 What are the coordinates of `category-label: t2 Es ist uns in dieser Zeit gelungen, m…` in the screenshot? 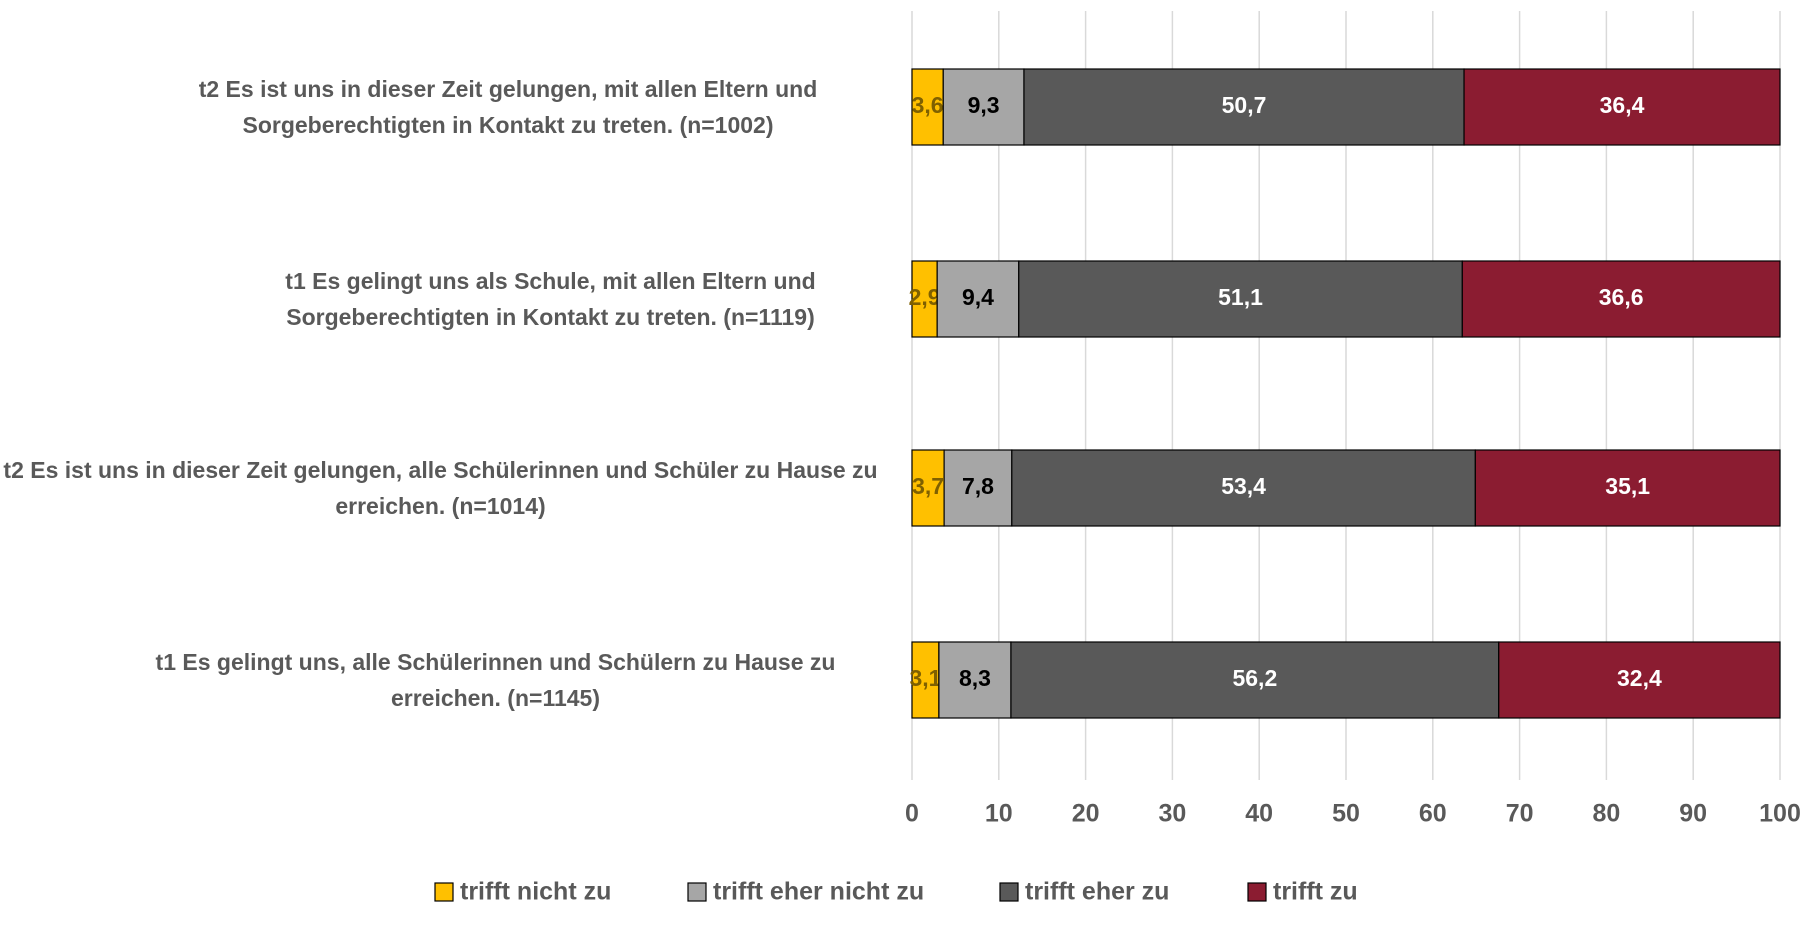 It's located at (508, 107).